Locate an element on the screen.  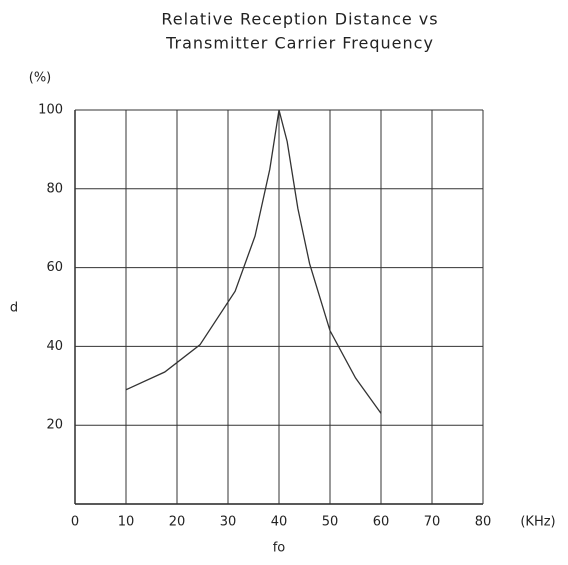
x-tick-label: 0 is located at coordinates (75, 522).